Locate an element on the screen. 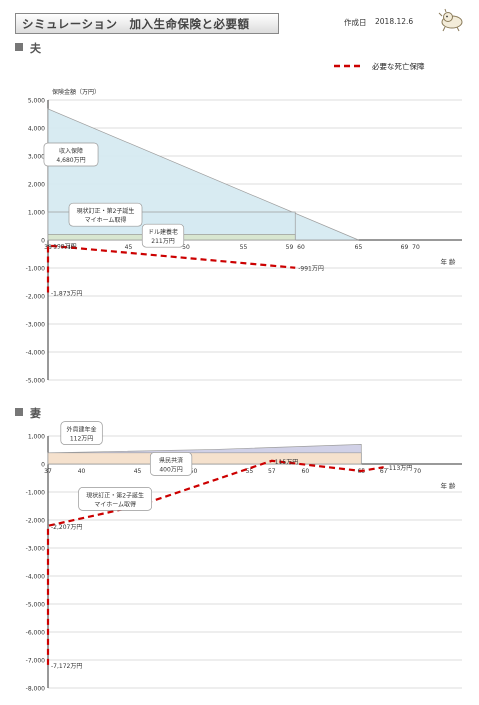  x-tick-label: 67 is located at coordinates (384, 471).